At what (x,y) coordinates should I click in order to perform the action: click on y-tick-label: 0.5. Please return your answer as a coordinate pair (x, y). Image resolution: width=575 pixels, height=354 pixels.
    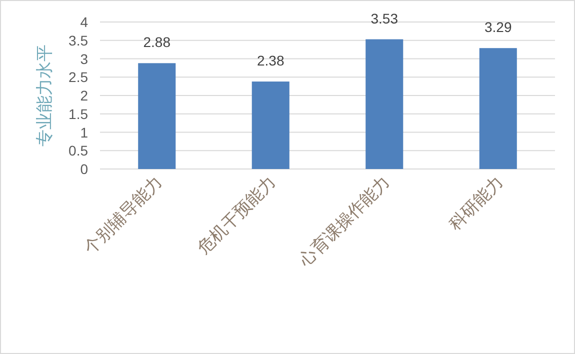
    Looking at the image, I should click on (78, 150).